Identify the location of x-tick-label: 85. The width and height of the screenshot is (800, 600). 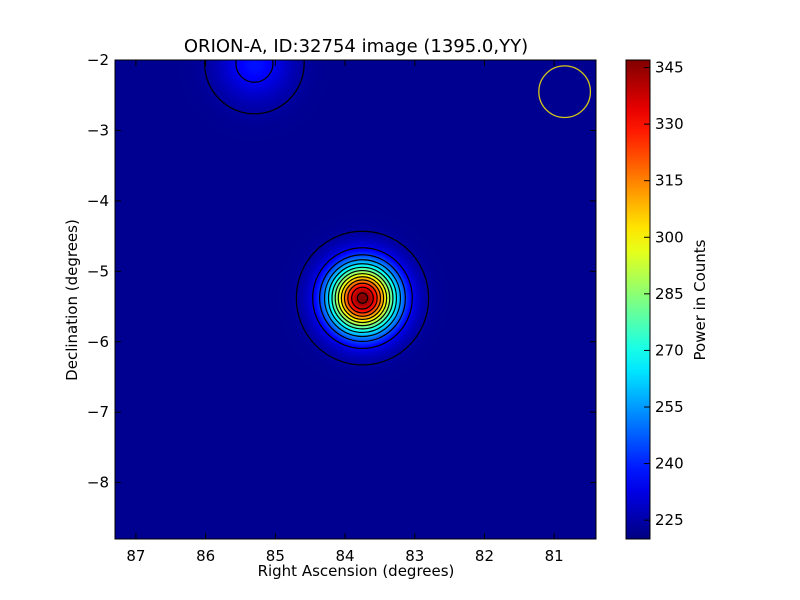
(275, 556).